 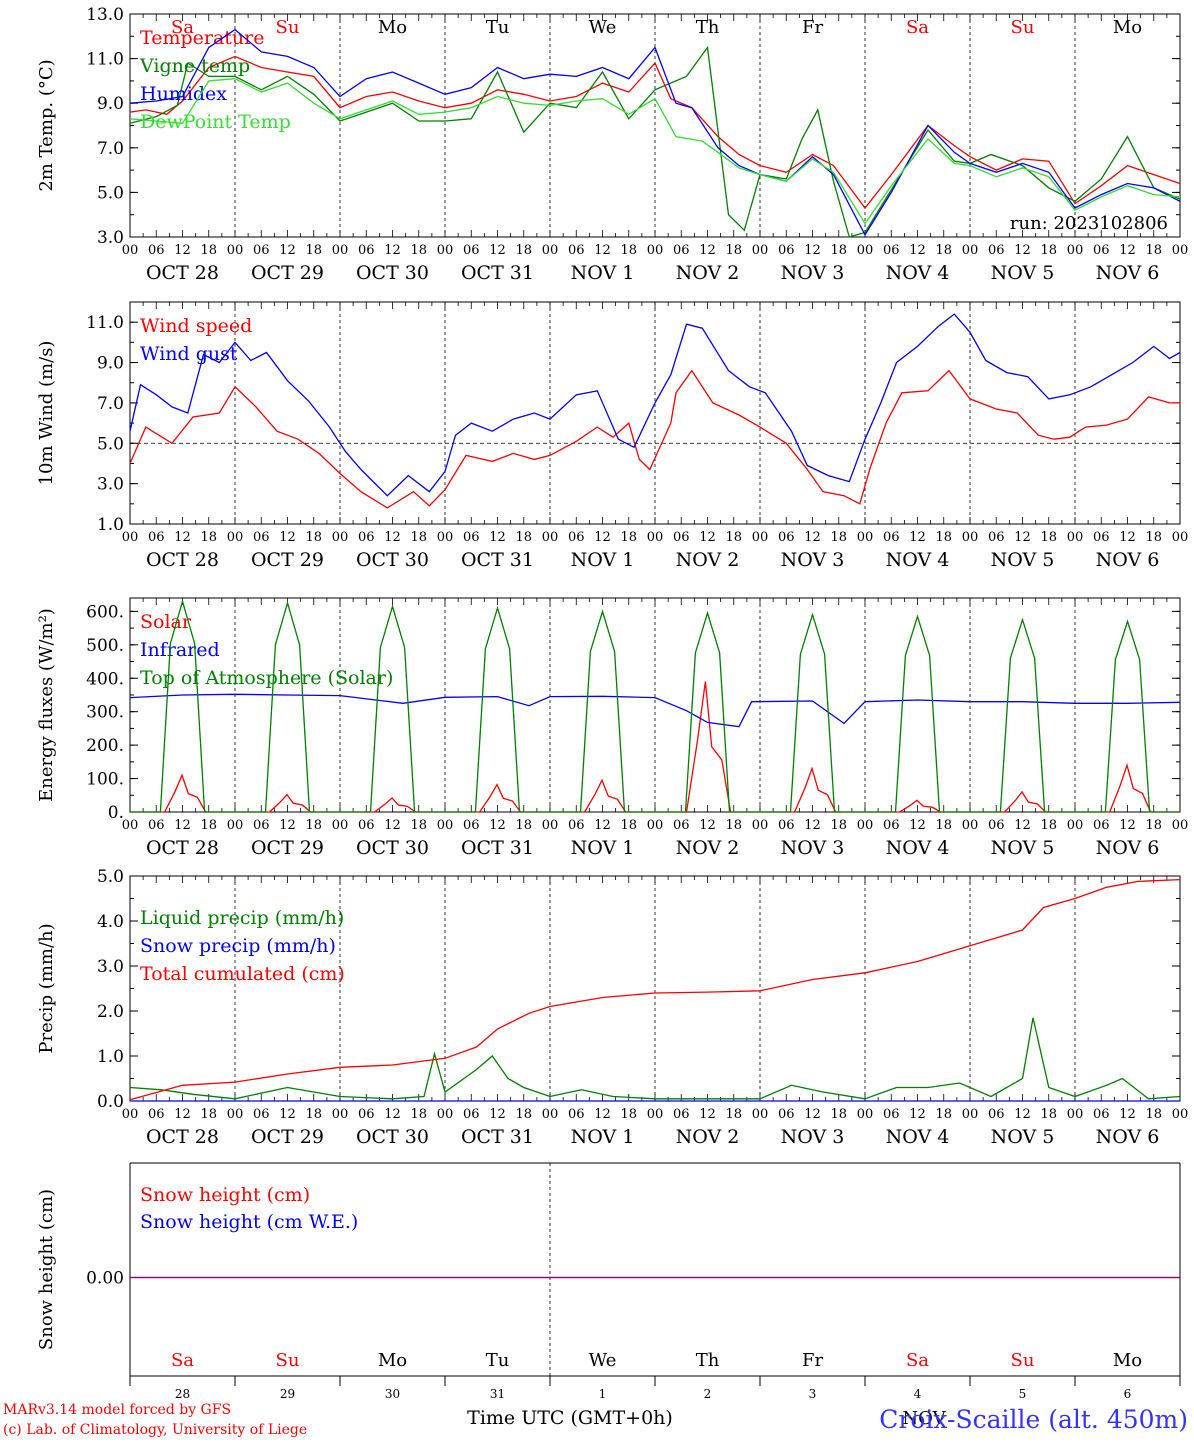 I want to click on y-tick-label: 100., so click(x=105, y=780).